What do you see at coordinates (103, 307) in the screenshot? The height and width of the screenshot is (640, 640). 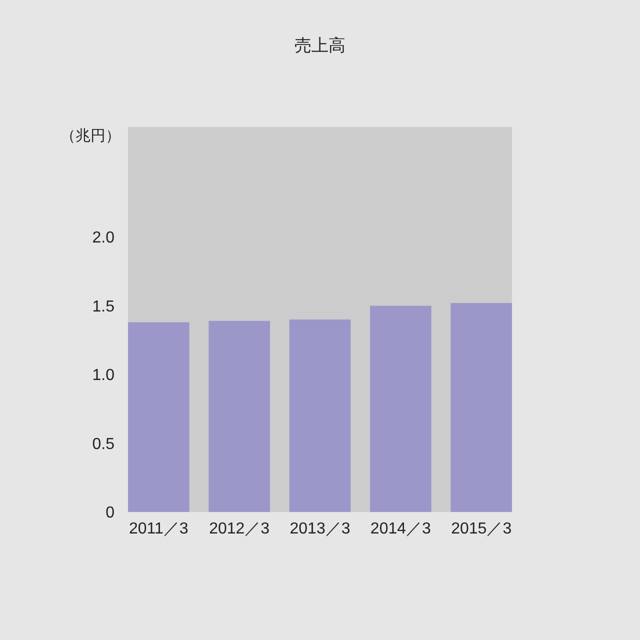 I see `y-tick-label: 1.5` at bounding box center [103, 307].